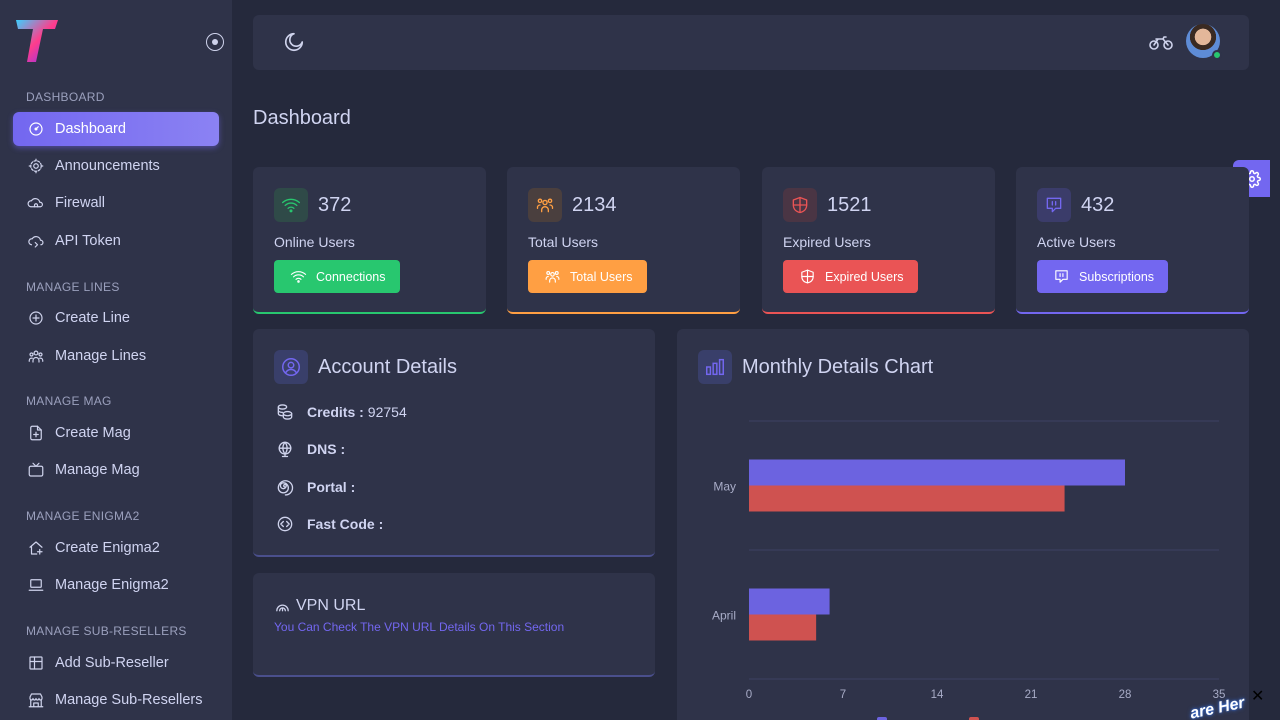 Image resolution: width=1280 pixels, height=720 pixels. I want to click on sidebar-item-manage-lines: Manage Lines, so click(116, 356).